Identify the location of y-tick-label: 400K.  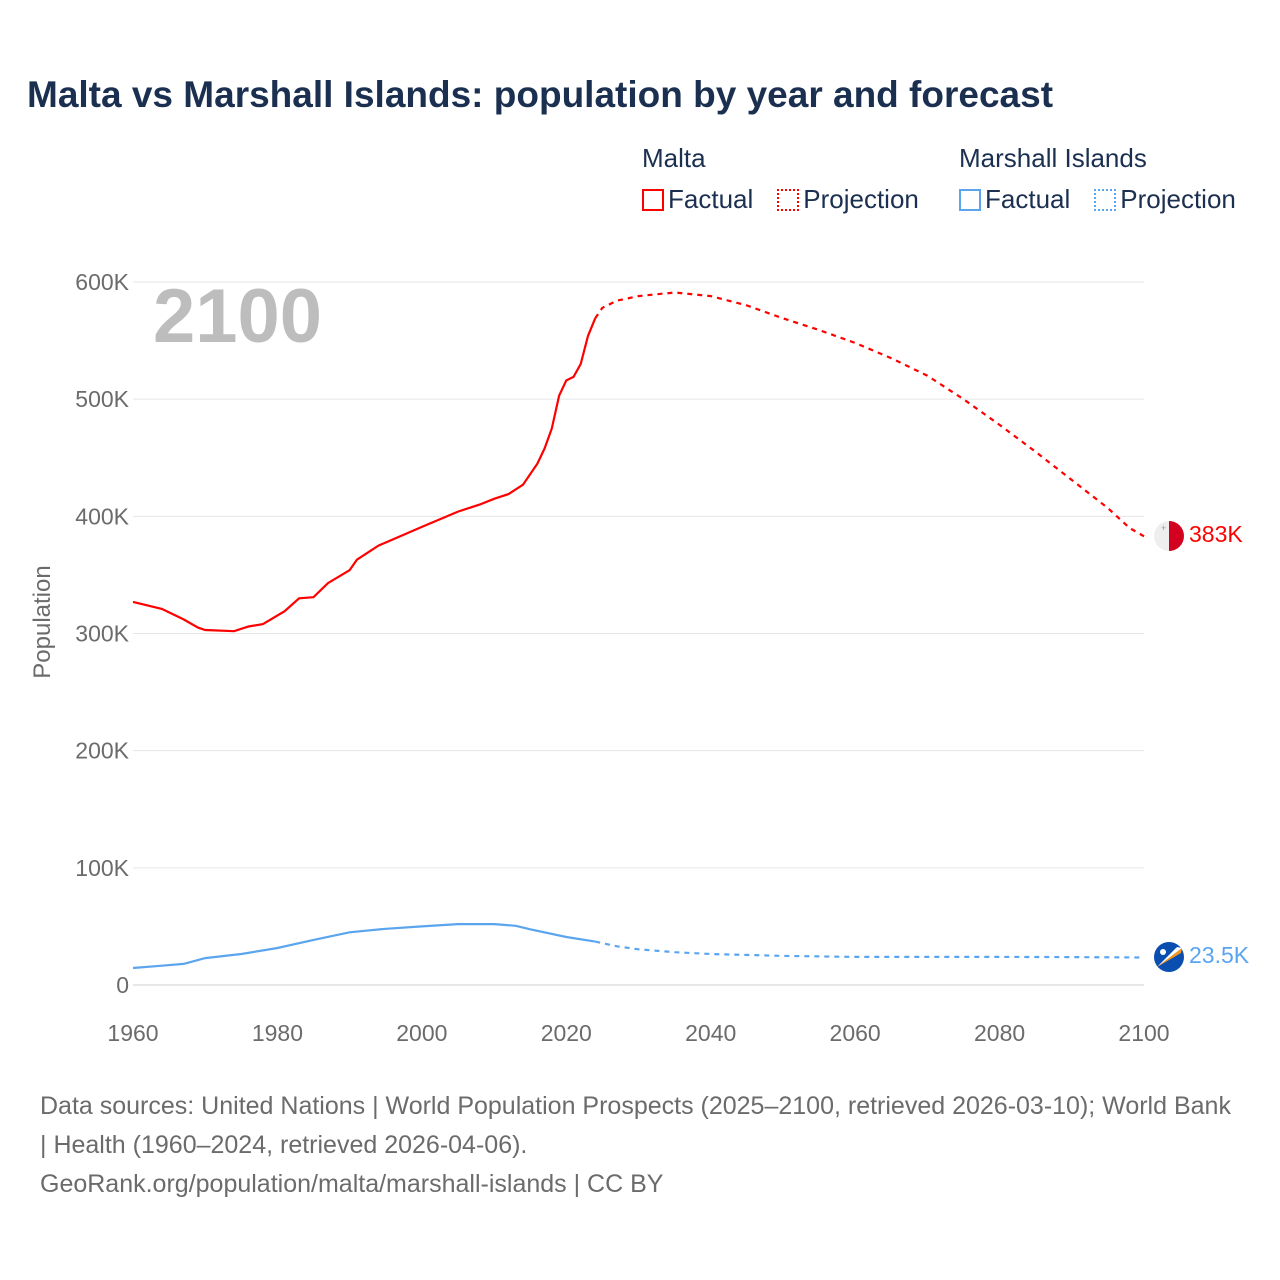
(102, 516).